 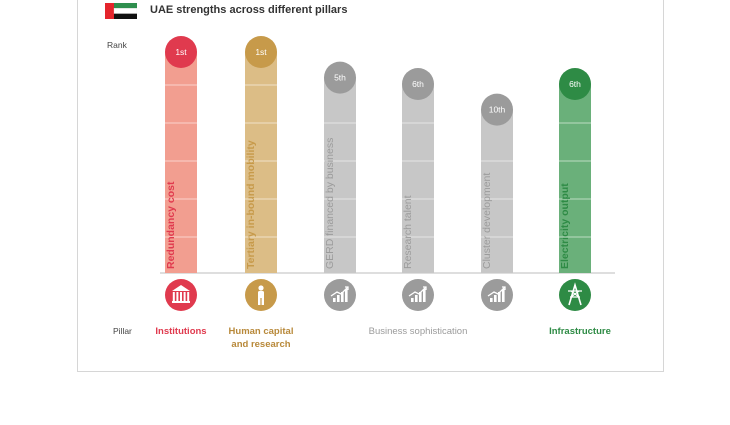 I want to click on rank-label-5: 10th, so click(x=497, y=110).